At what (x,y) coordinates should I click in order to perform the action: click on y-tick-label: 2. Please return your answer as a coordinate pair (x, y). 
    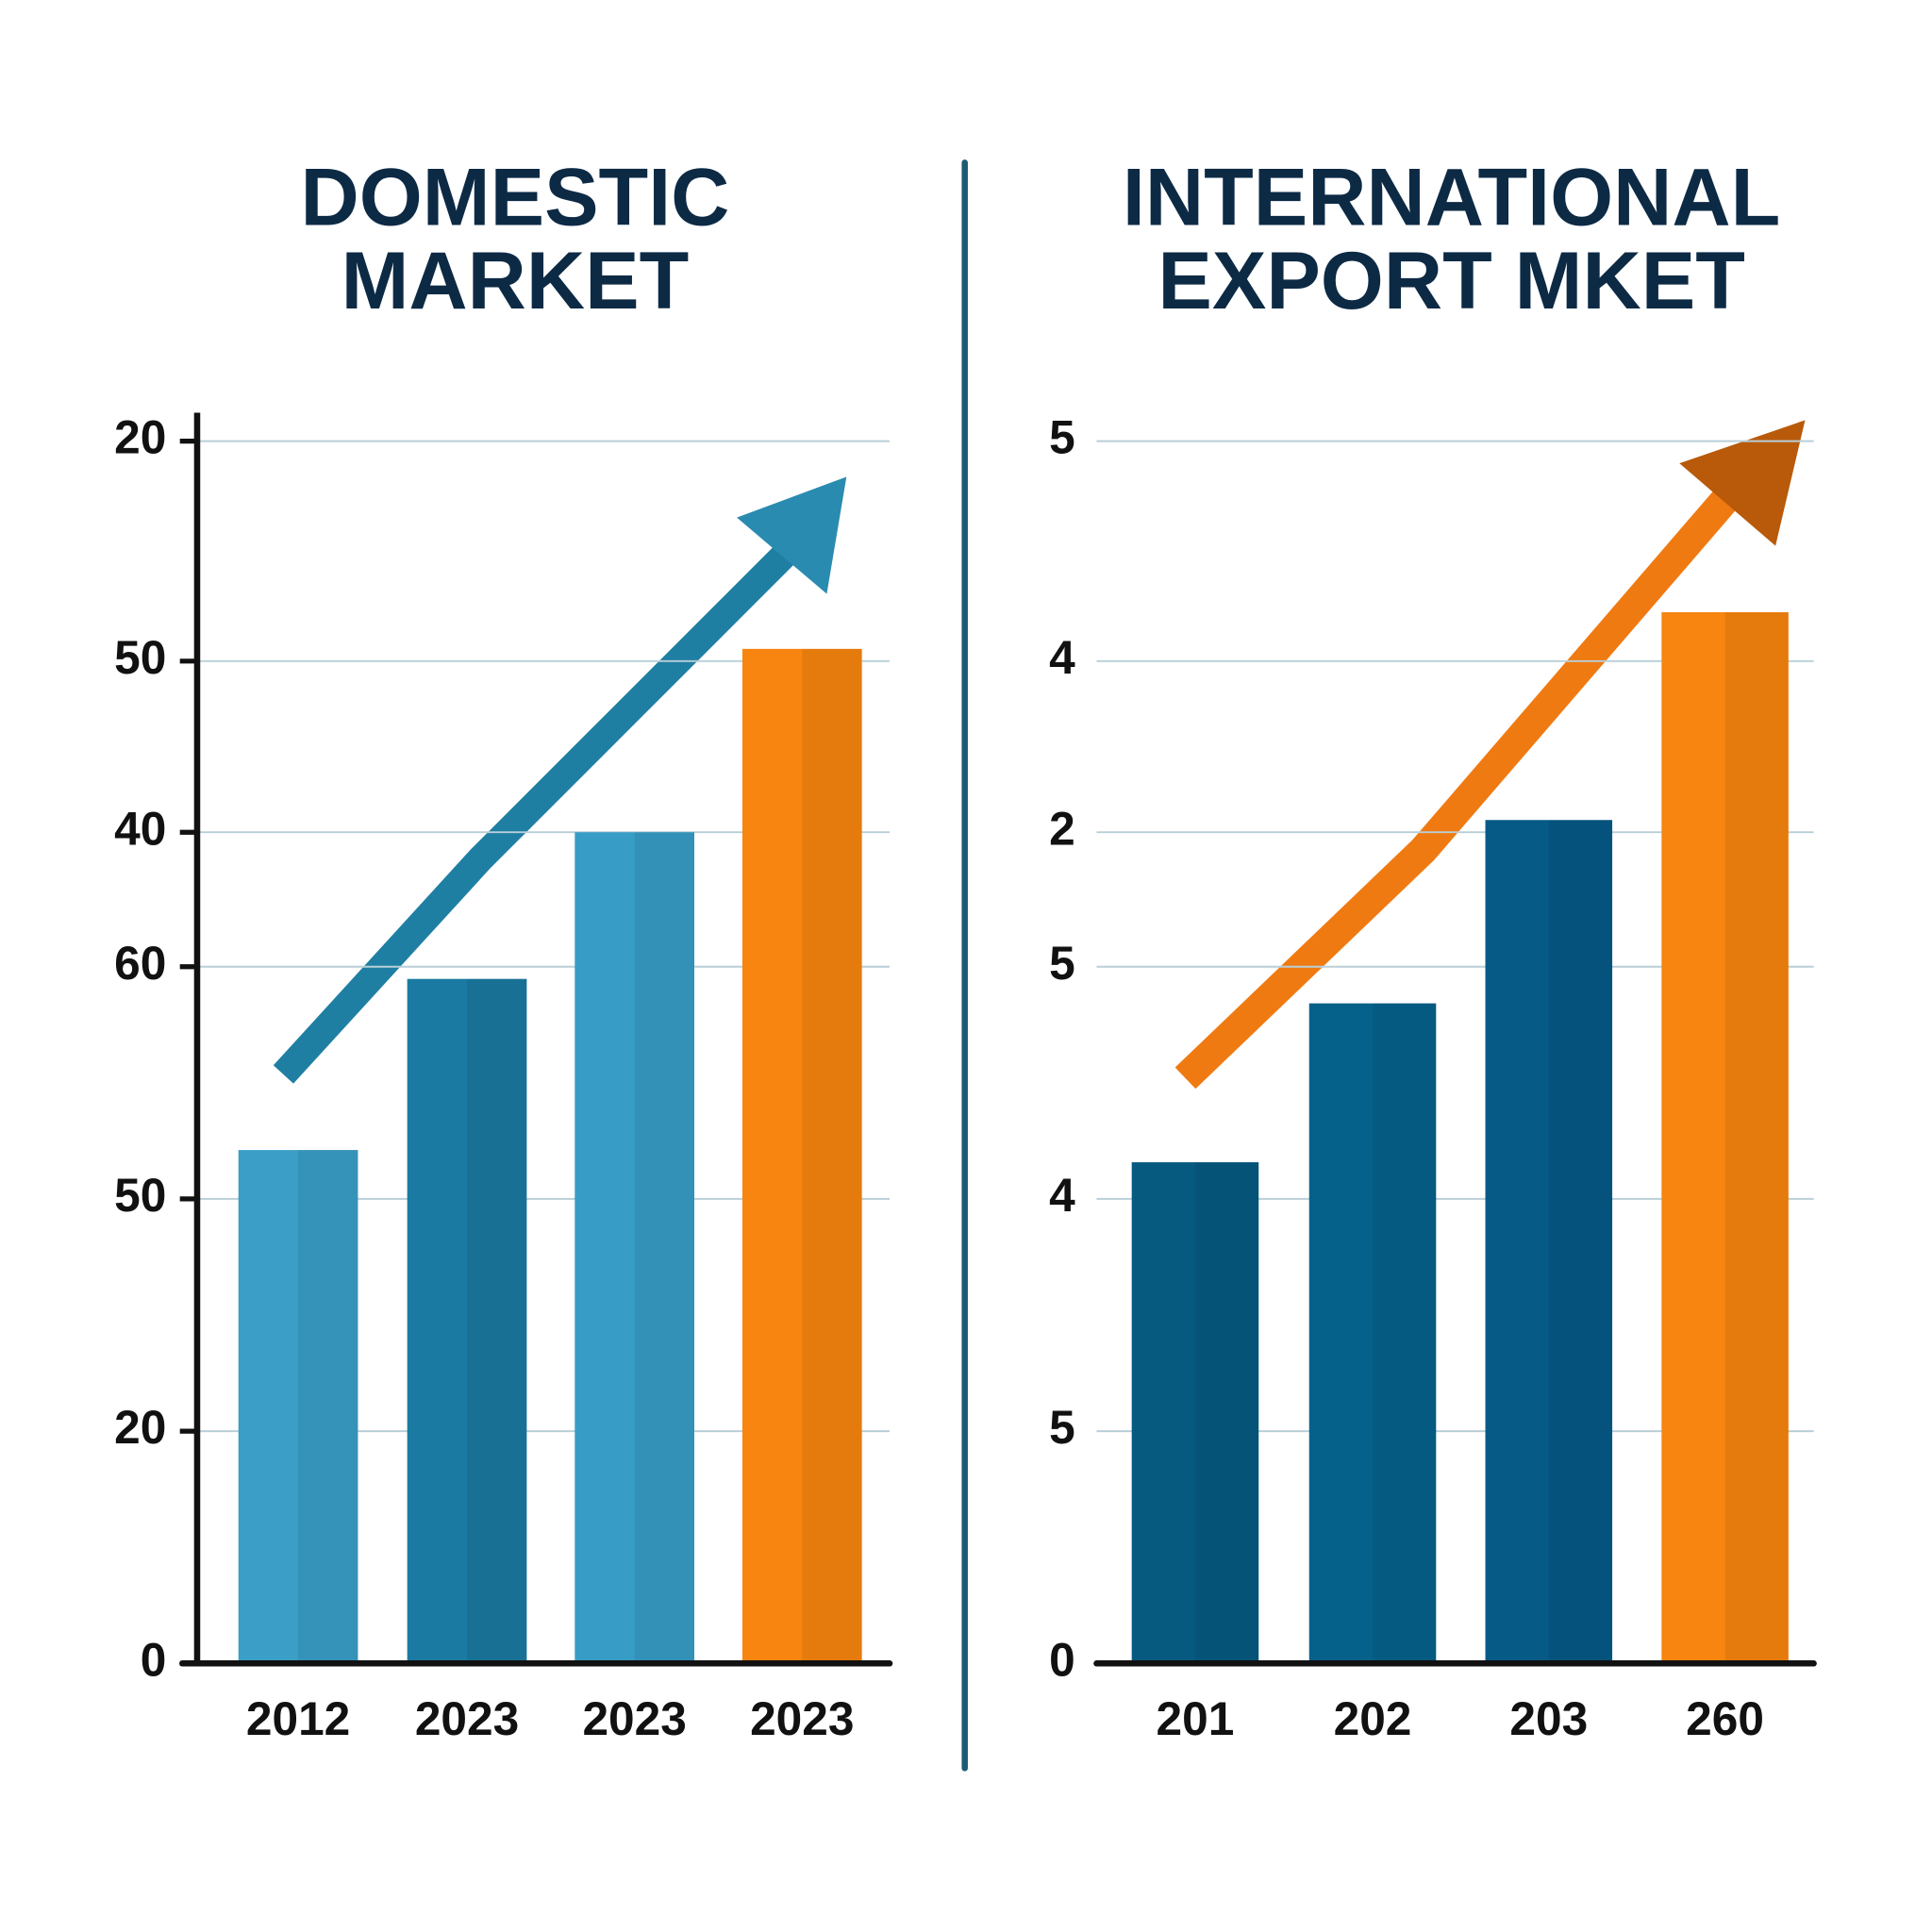
    Looking at the image, I should click on (1062, 828).